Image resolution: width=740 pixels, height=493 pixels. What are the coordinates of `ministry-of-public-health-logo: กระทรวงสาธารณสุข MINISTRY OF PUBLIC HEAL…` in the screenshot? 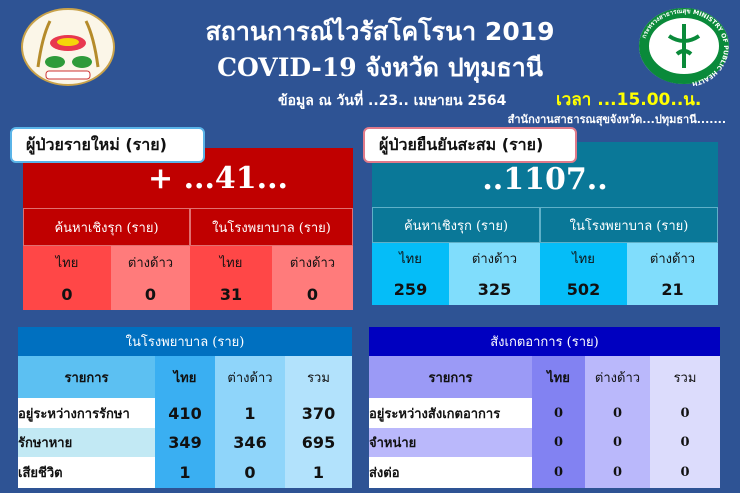 It's located at (684, 47).